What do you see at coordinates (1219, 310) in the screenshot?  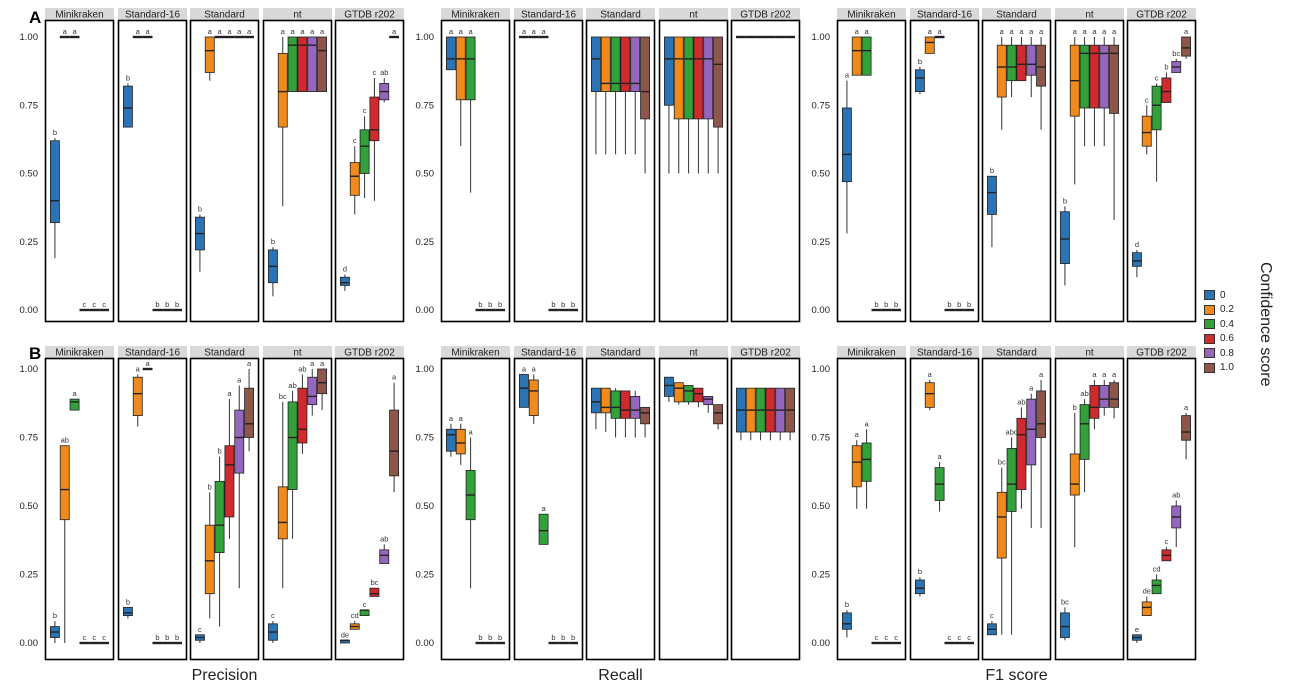 I see `legend-item: 0.2` at bounding box center [1219, 310].